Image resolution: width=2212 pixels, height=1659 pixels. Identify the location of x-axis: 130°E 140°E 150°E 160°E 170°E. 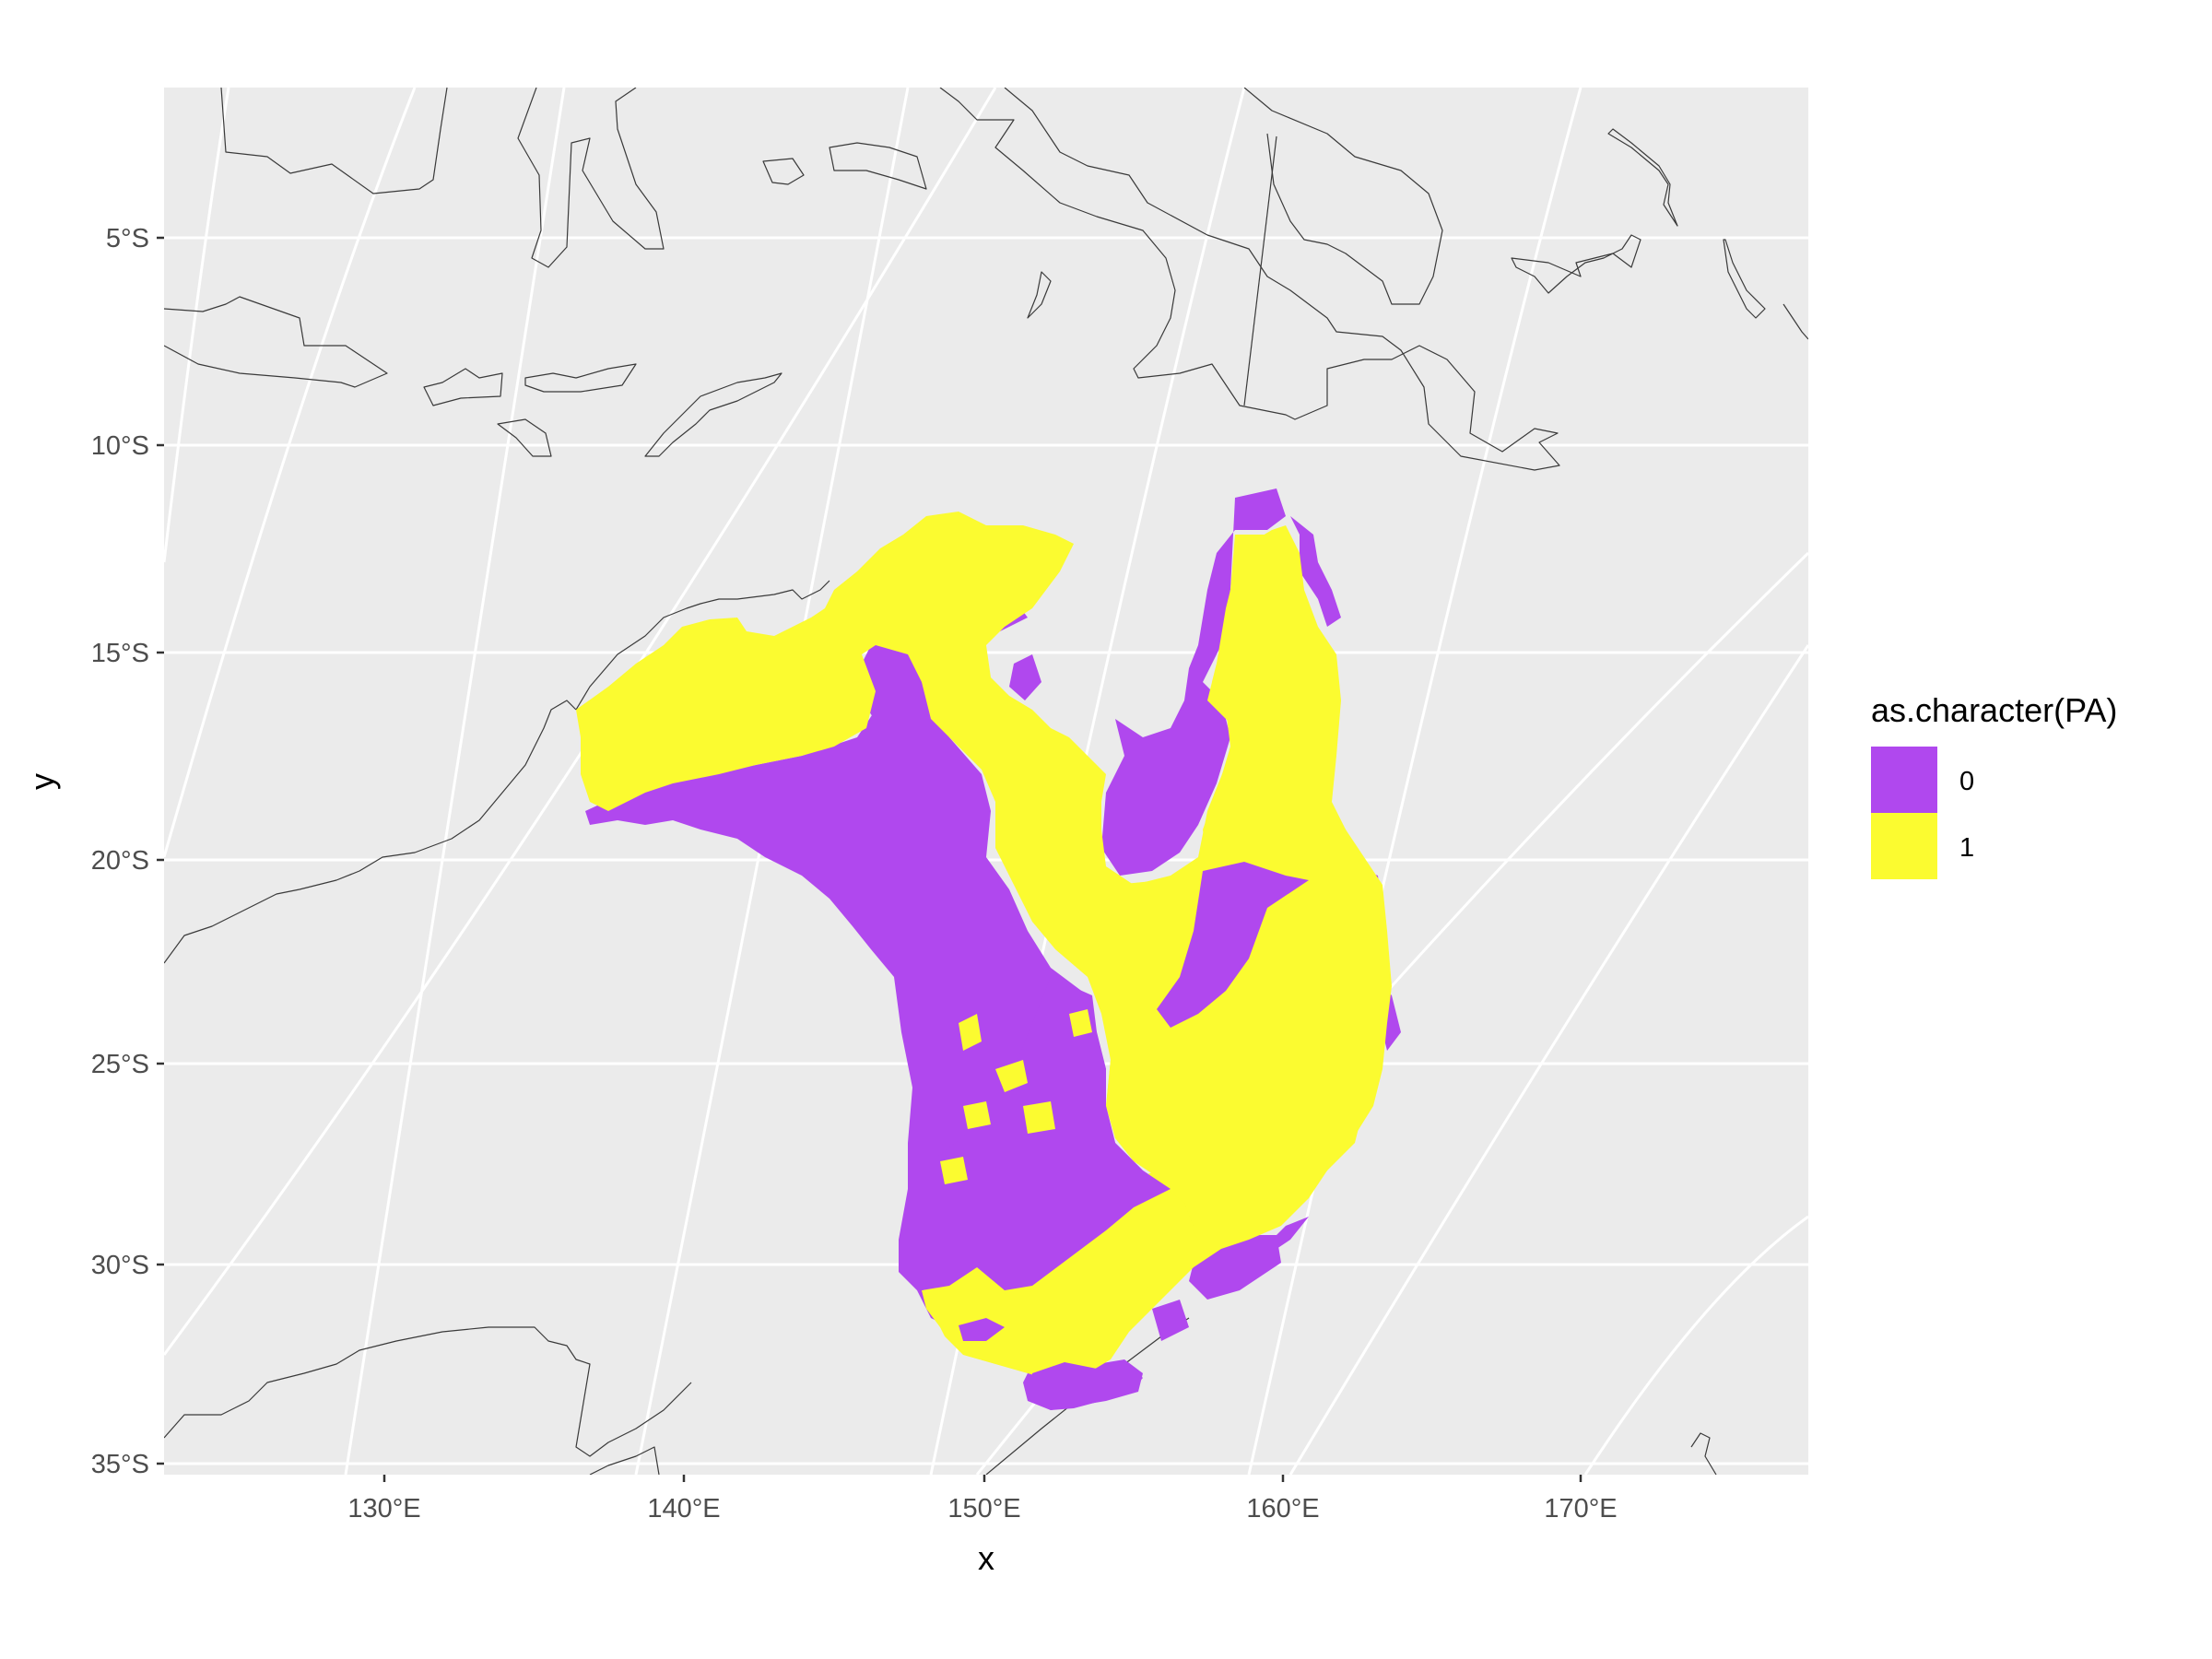
(982, 1499).